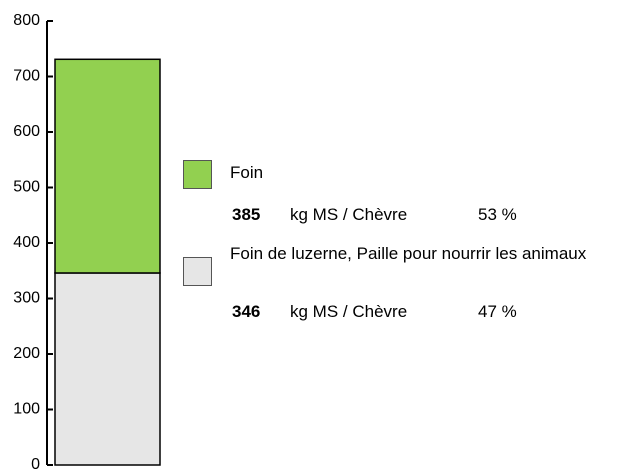 This screenshot has width=640, height=470. Describe the element at coordinates (497, 311) in the screenshot. I see `share-label: 47 %` at that location.